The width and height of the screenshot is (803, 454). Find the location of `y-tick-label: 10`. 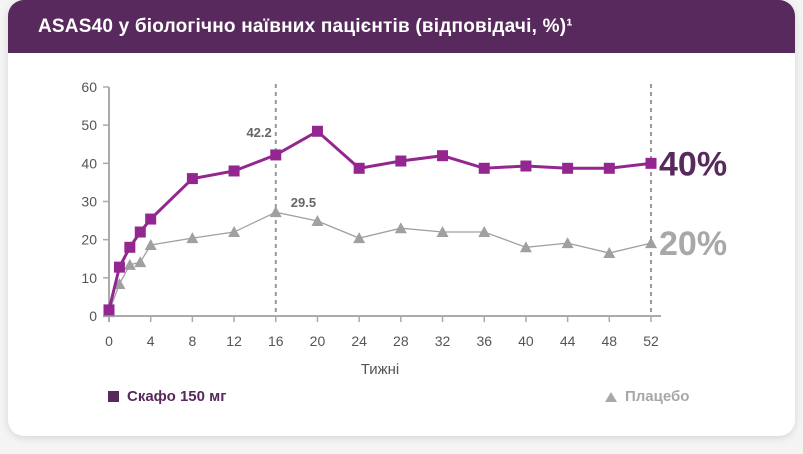

y-tick-label: 10 is located at coordinates (89, 278).